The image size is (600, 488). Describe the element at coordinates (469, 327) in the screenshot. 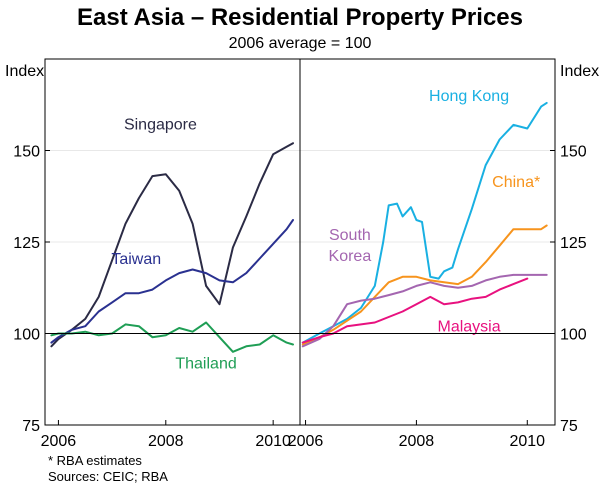

I see `series-label-malaysia: Malaysia` at that location.